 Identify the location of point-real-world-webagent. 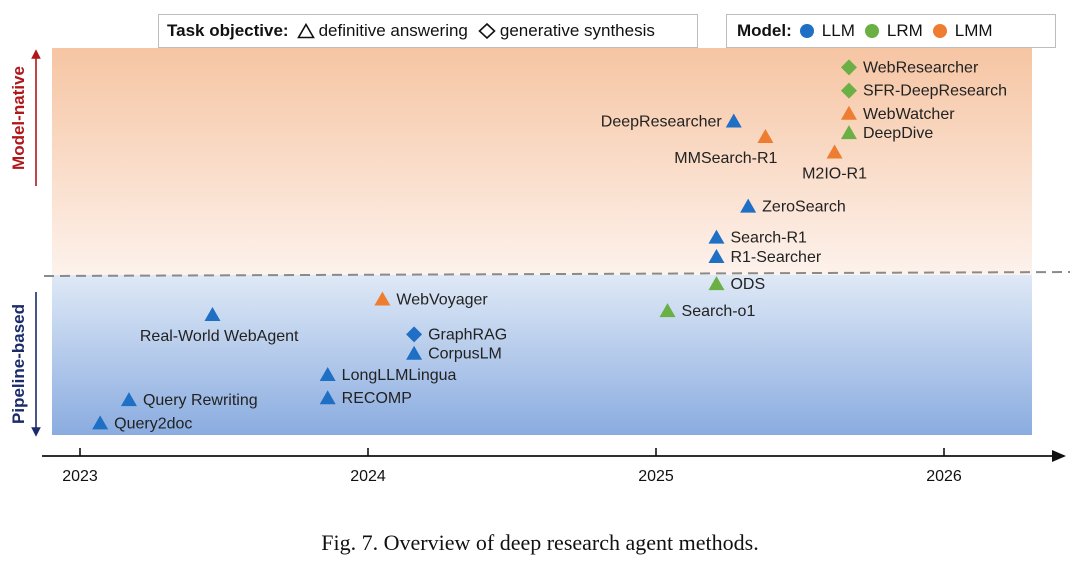
(212, 314).